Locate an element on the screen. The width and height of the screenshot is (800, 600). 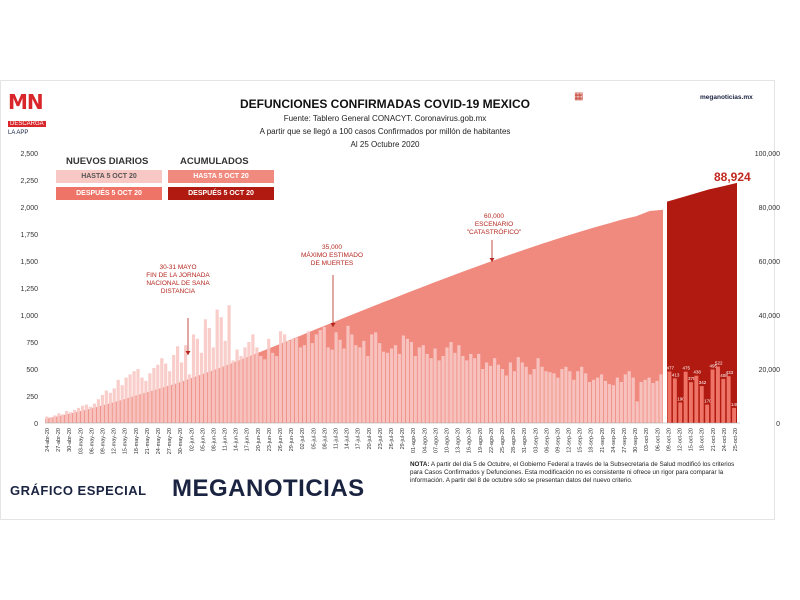
x-tick-label: 18-oct-20 is located at coordinates (703, 439).